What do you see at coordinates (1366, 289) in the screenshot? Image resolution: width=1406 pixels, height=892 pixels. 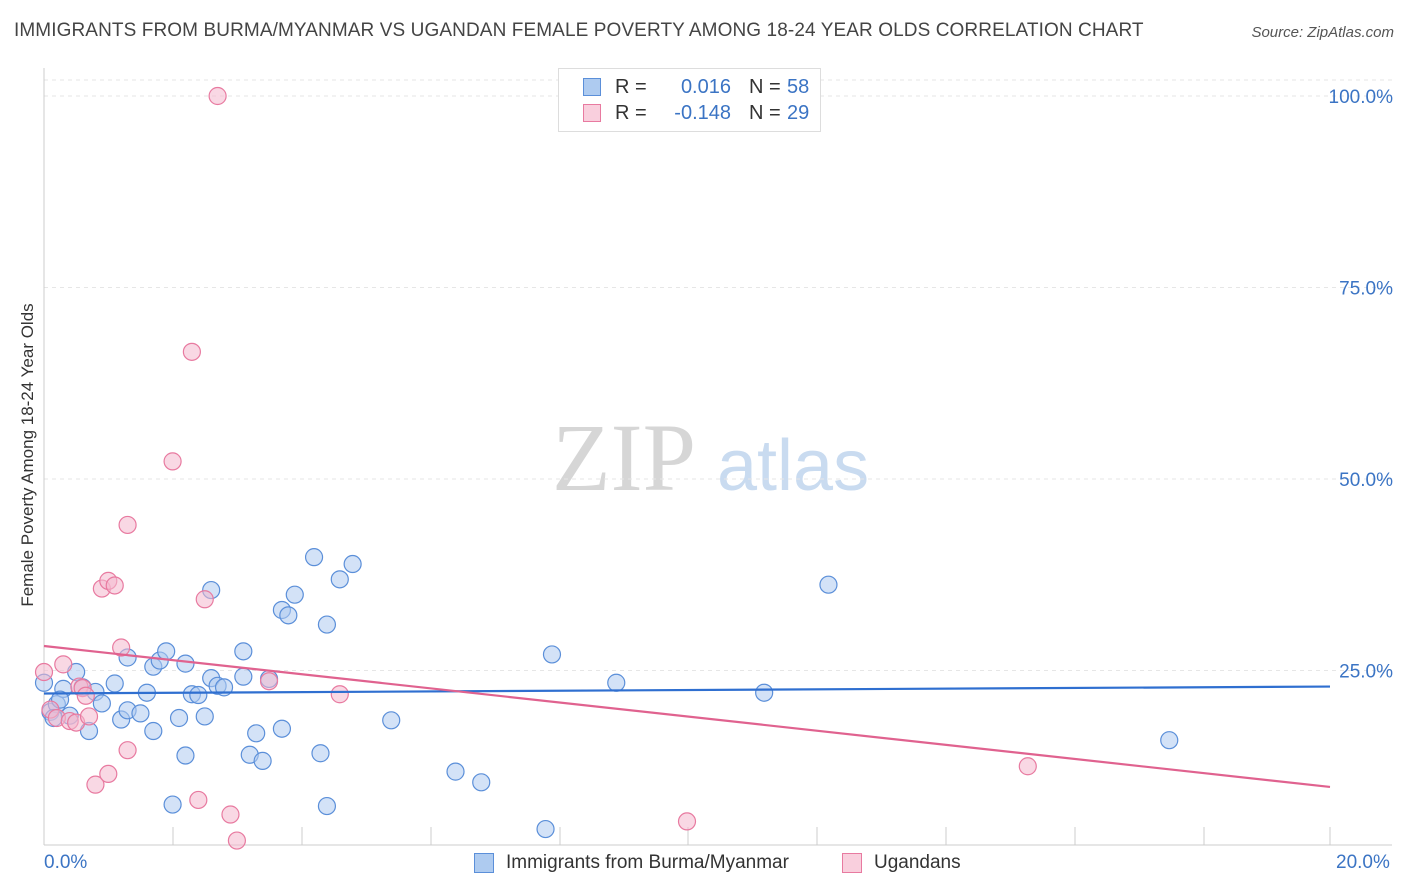 I see `y-tick-label: 75.0%` at bounding box center [1366, 289].